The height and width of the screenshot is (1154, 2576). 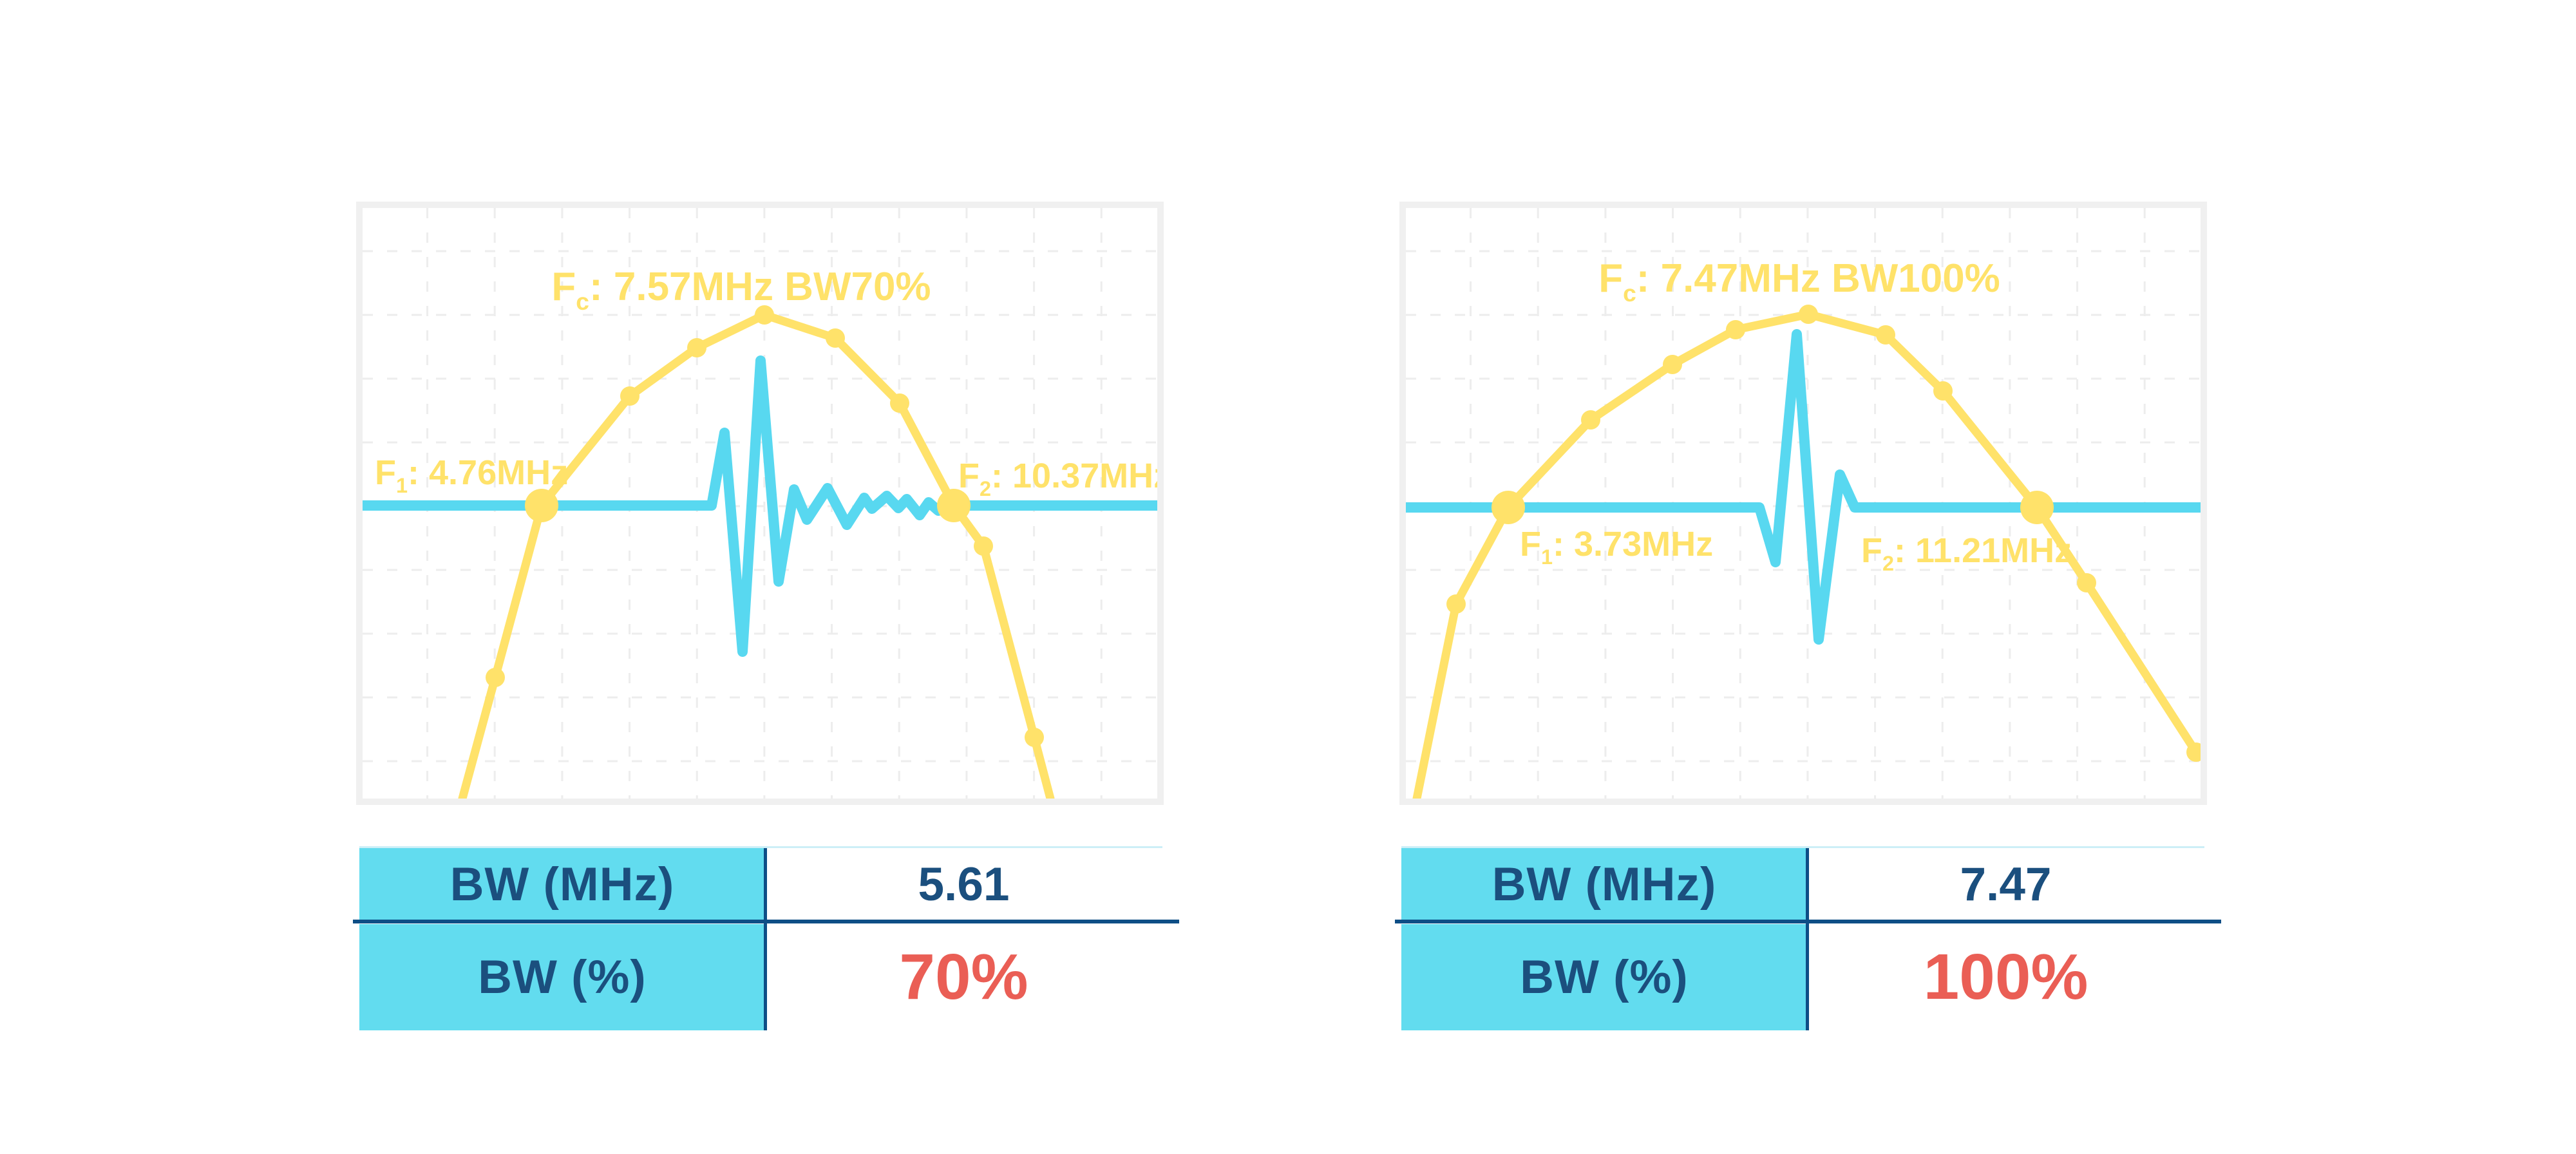 I want to click on f2-annotation: F2: 11.21MHz, so click(x=1966, y=553).